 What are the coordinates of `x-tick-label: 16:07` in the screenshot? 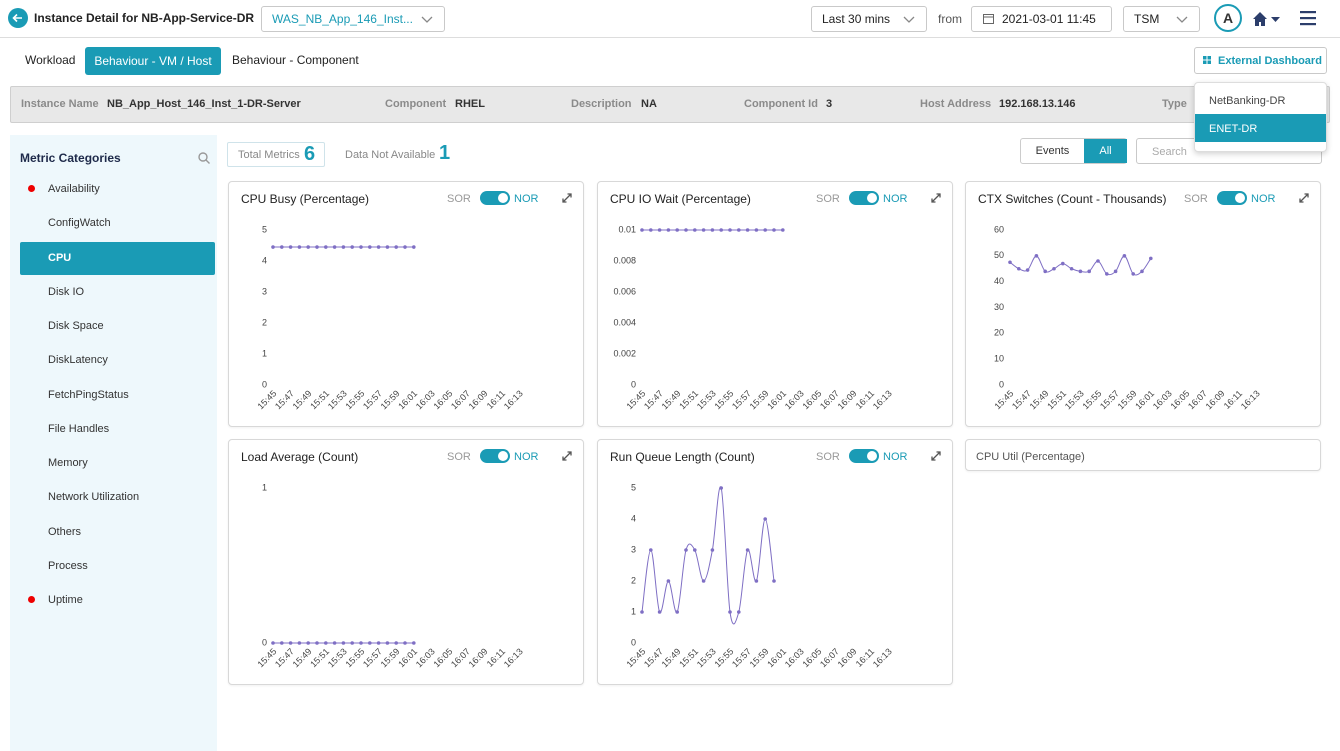 It's located at (460, 399).